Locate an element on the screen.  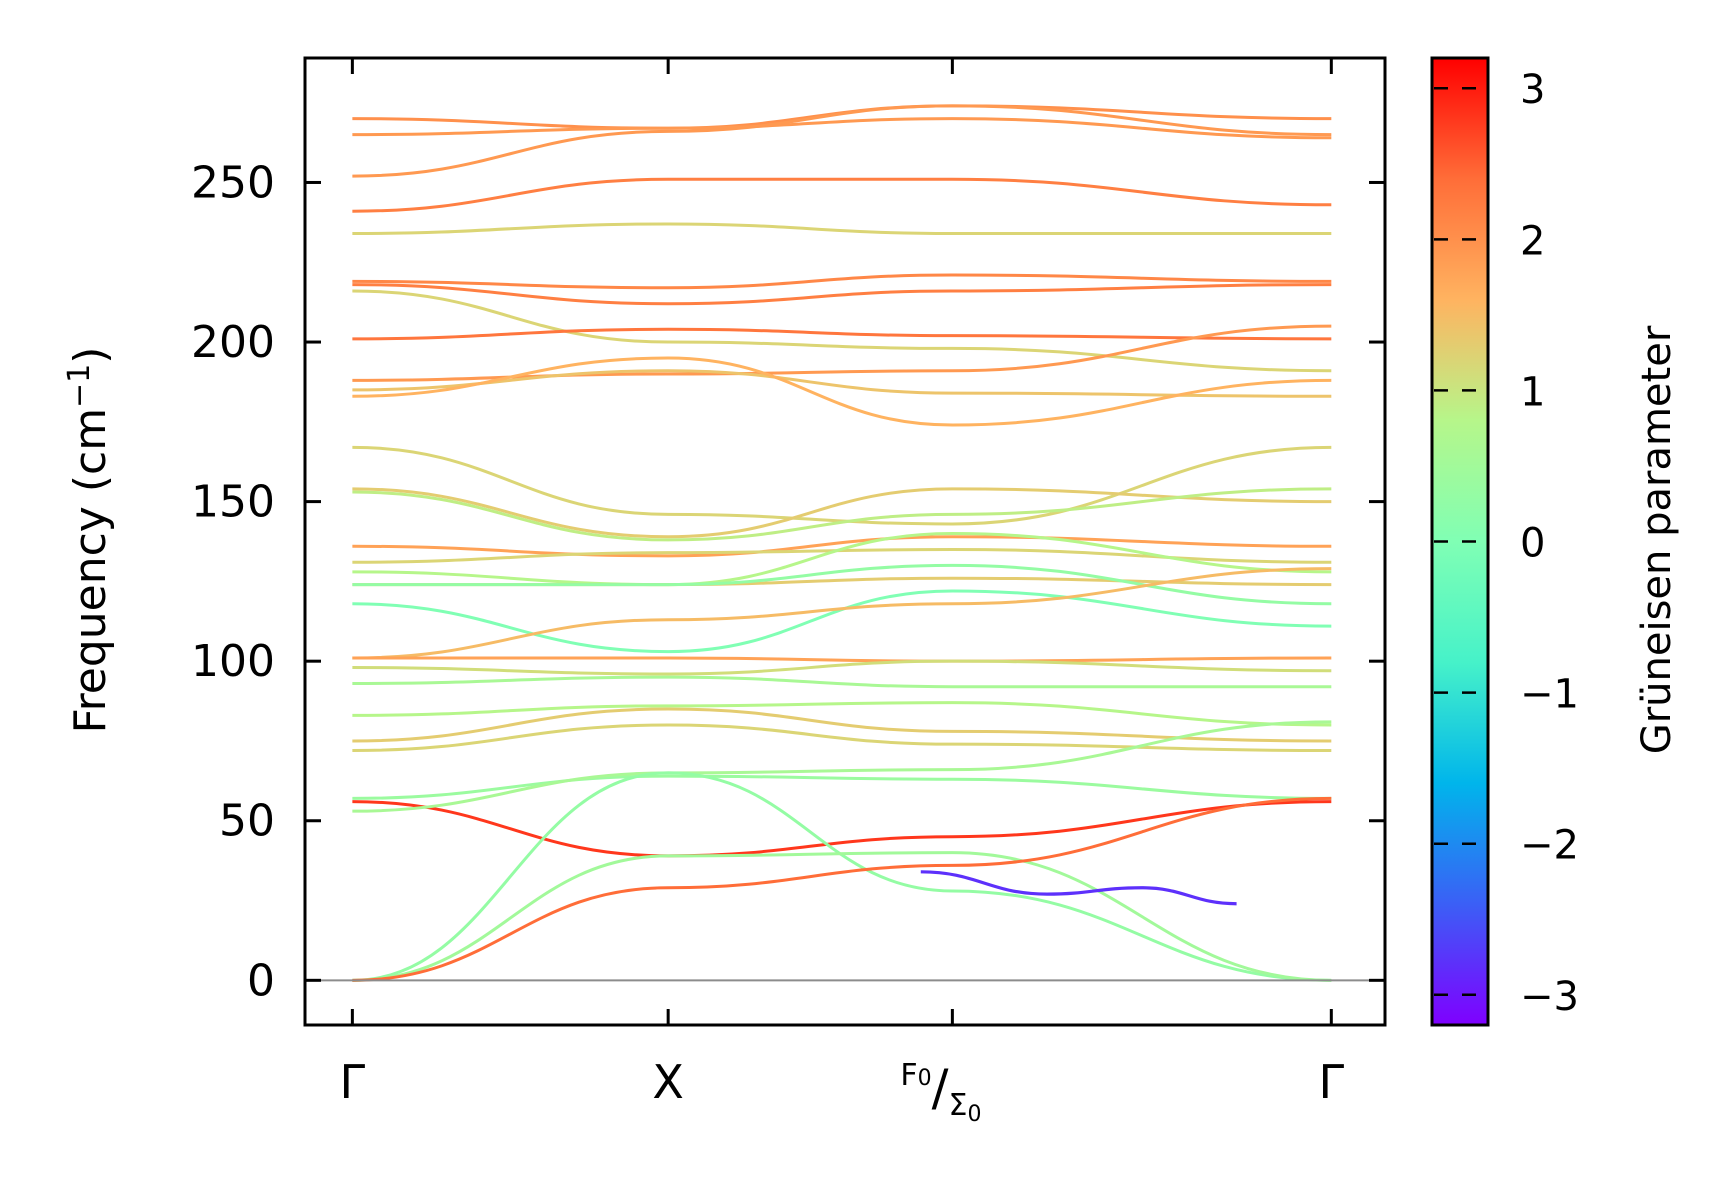
colorbar-tick-label: −2 is located at coordinates (1549, 846).